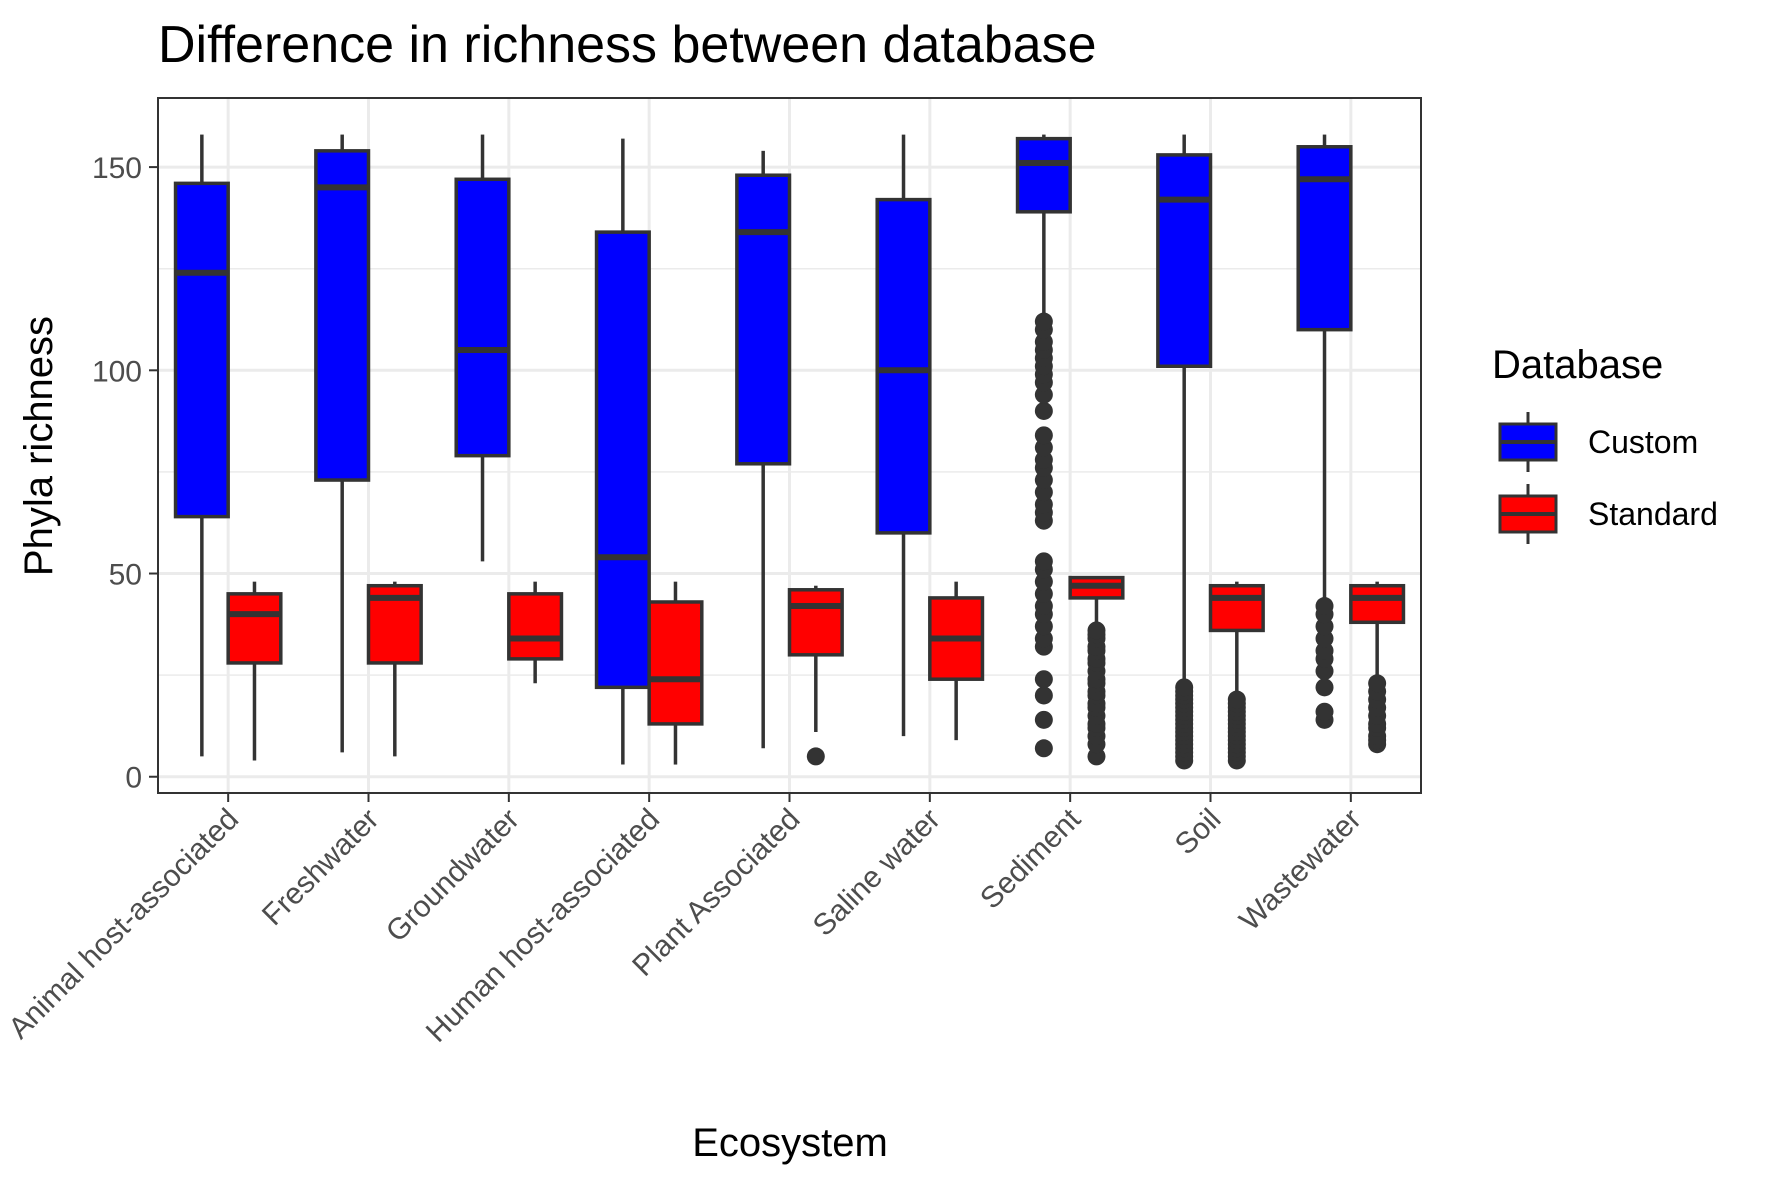 The height and width of the screenshot is (1181, 1771). What do you see at coordinates (123, 924) in the screenshot?
I see `x-tick-label: Animal host-associated` at bounding box center [123, 924].